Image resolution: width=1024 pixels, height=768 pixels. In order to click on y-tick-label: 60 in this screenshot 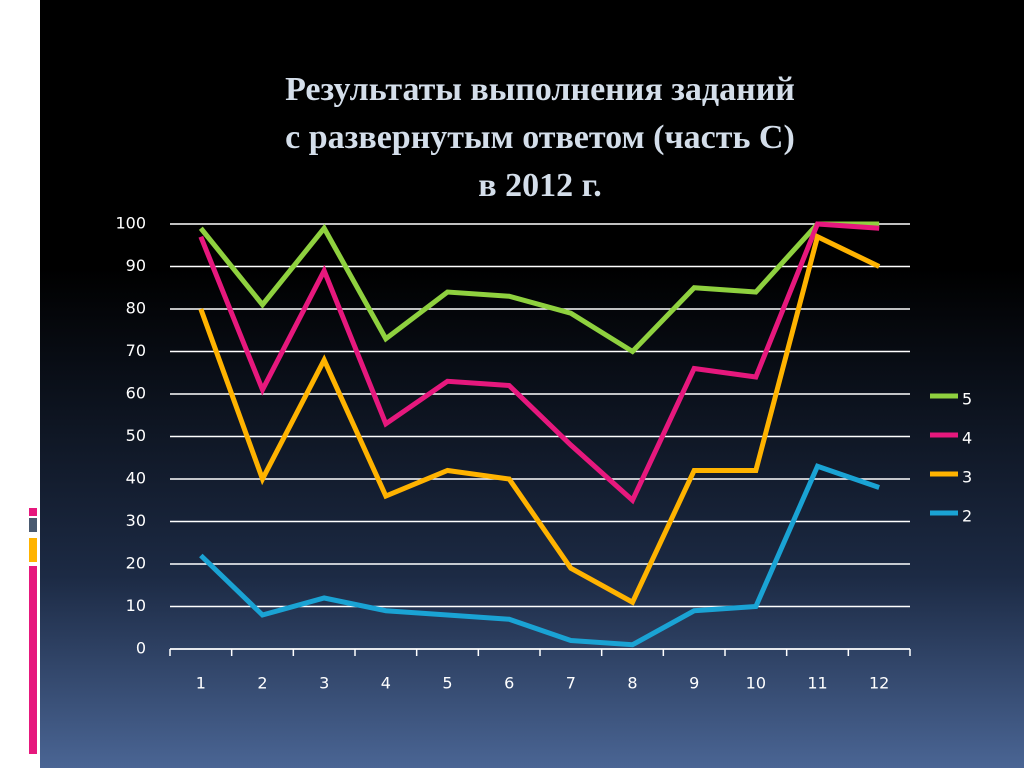, I will do `click(136, 393)`.